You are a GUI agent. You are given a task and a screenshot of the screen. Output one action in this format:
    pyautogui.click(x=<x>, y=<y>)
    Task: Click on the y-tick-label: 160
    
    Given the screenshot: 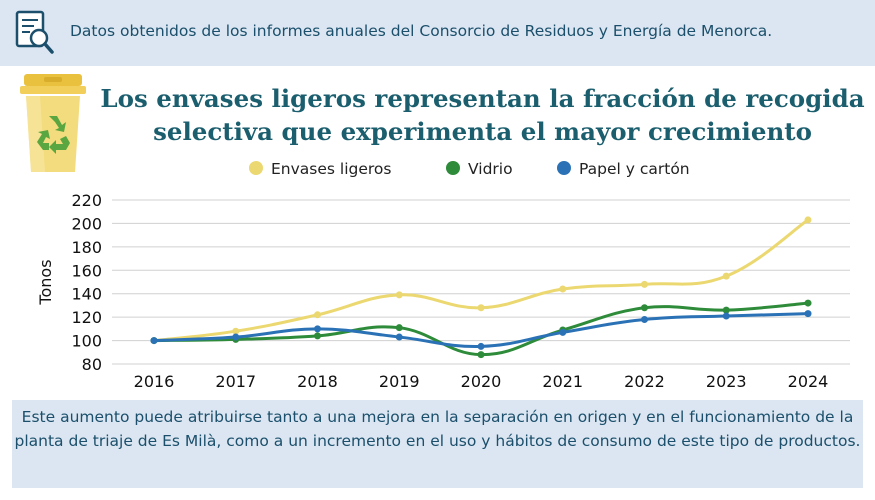 What is the action you would take?
    pyautogui.click(x=86, y=270)
    